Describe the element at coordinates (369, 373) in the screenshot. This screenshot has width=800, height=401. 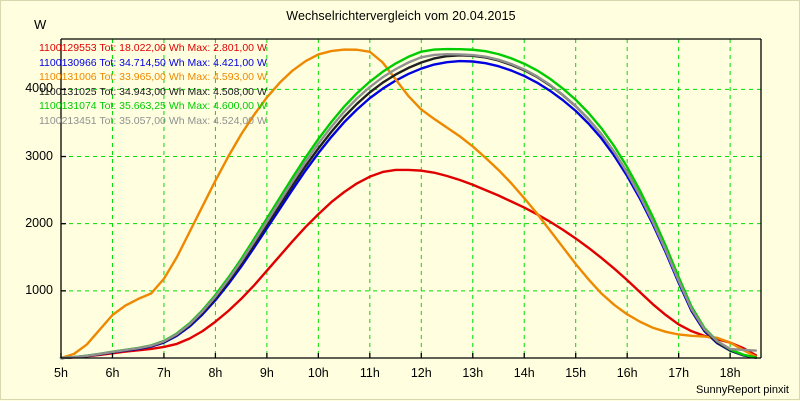
I see `x-tick-label: 11h` at that location.